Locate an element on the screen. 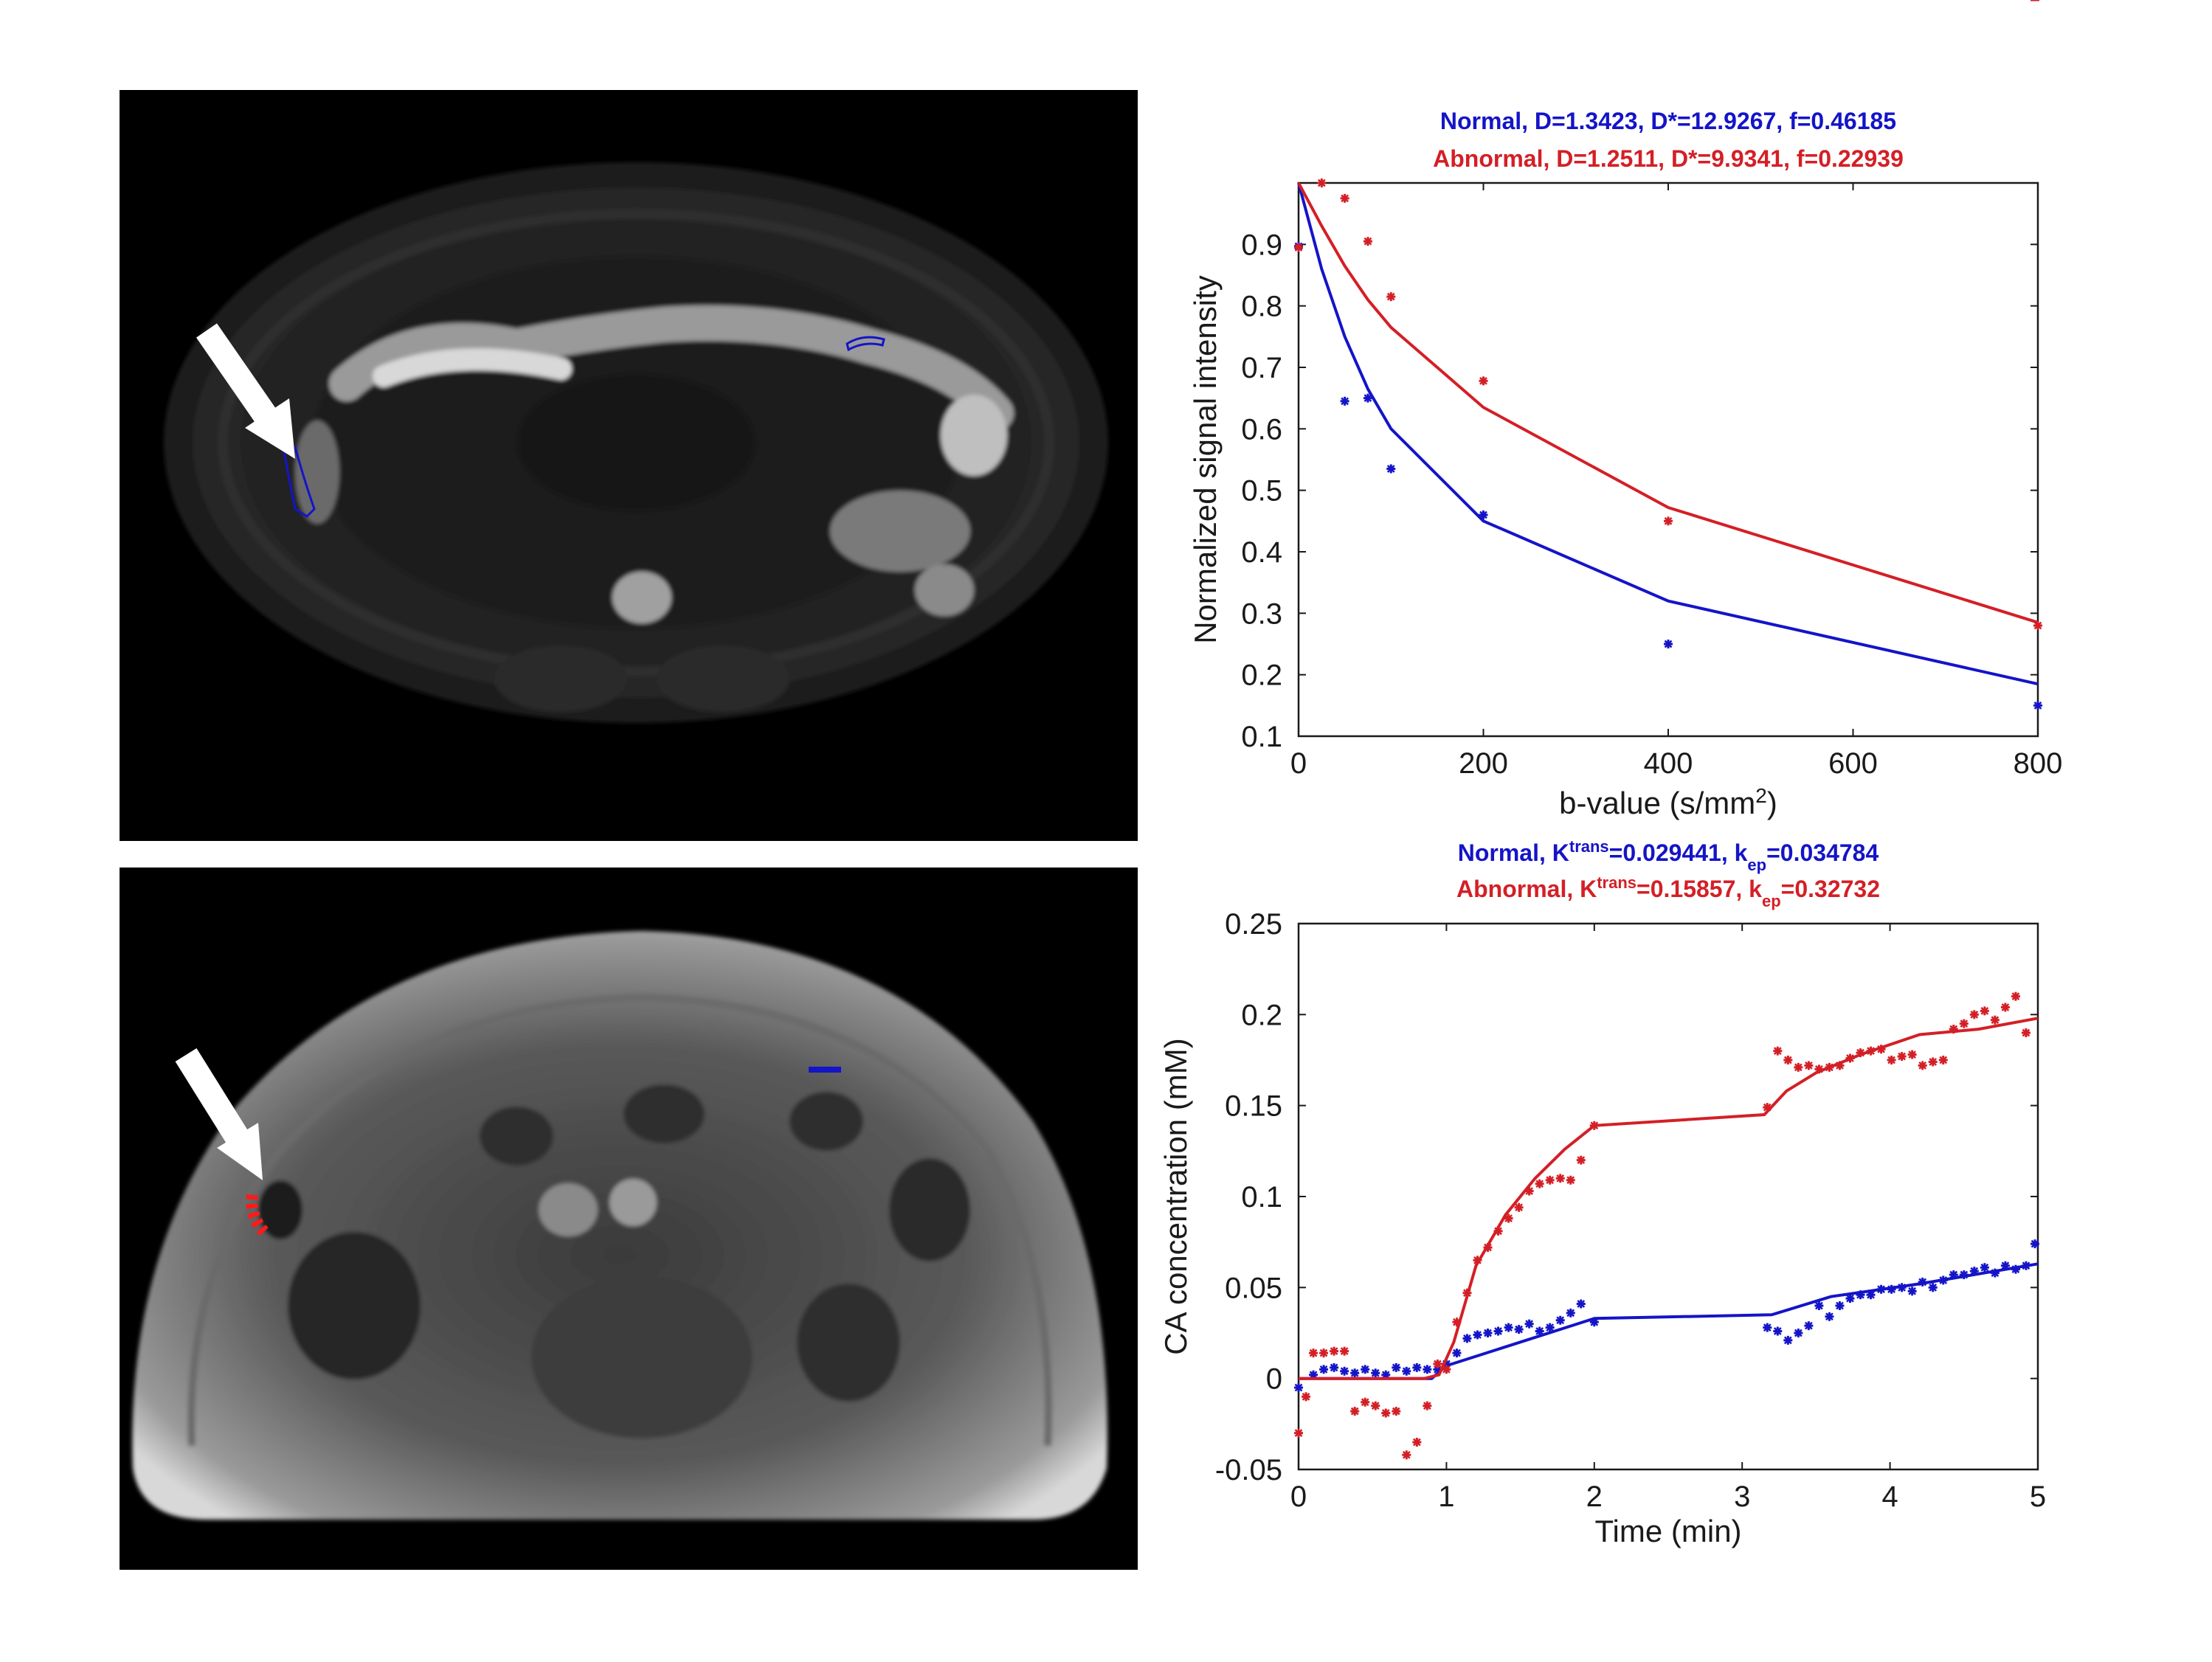 The height and width of the screenshot is (1662, 2212). chart-title-part: ep is located at coordinates (1757, 865).